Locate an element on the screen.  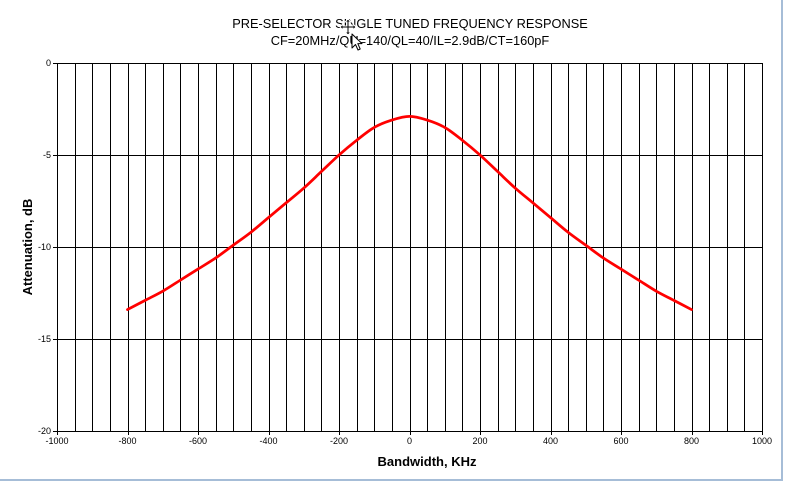
window-frame-right is located at coordinates (782, 240).